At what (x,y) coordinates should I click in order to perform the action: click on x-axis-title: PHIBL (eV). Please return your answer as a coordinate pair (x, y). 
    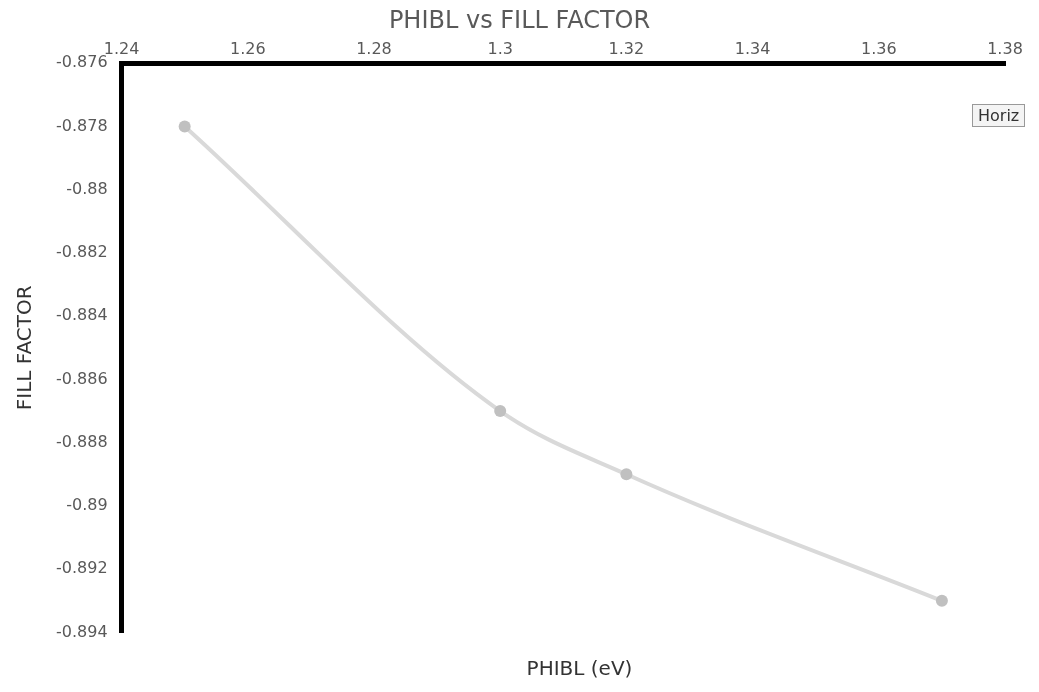
    Looking at the image, I should click on (579, 668).